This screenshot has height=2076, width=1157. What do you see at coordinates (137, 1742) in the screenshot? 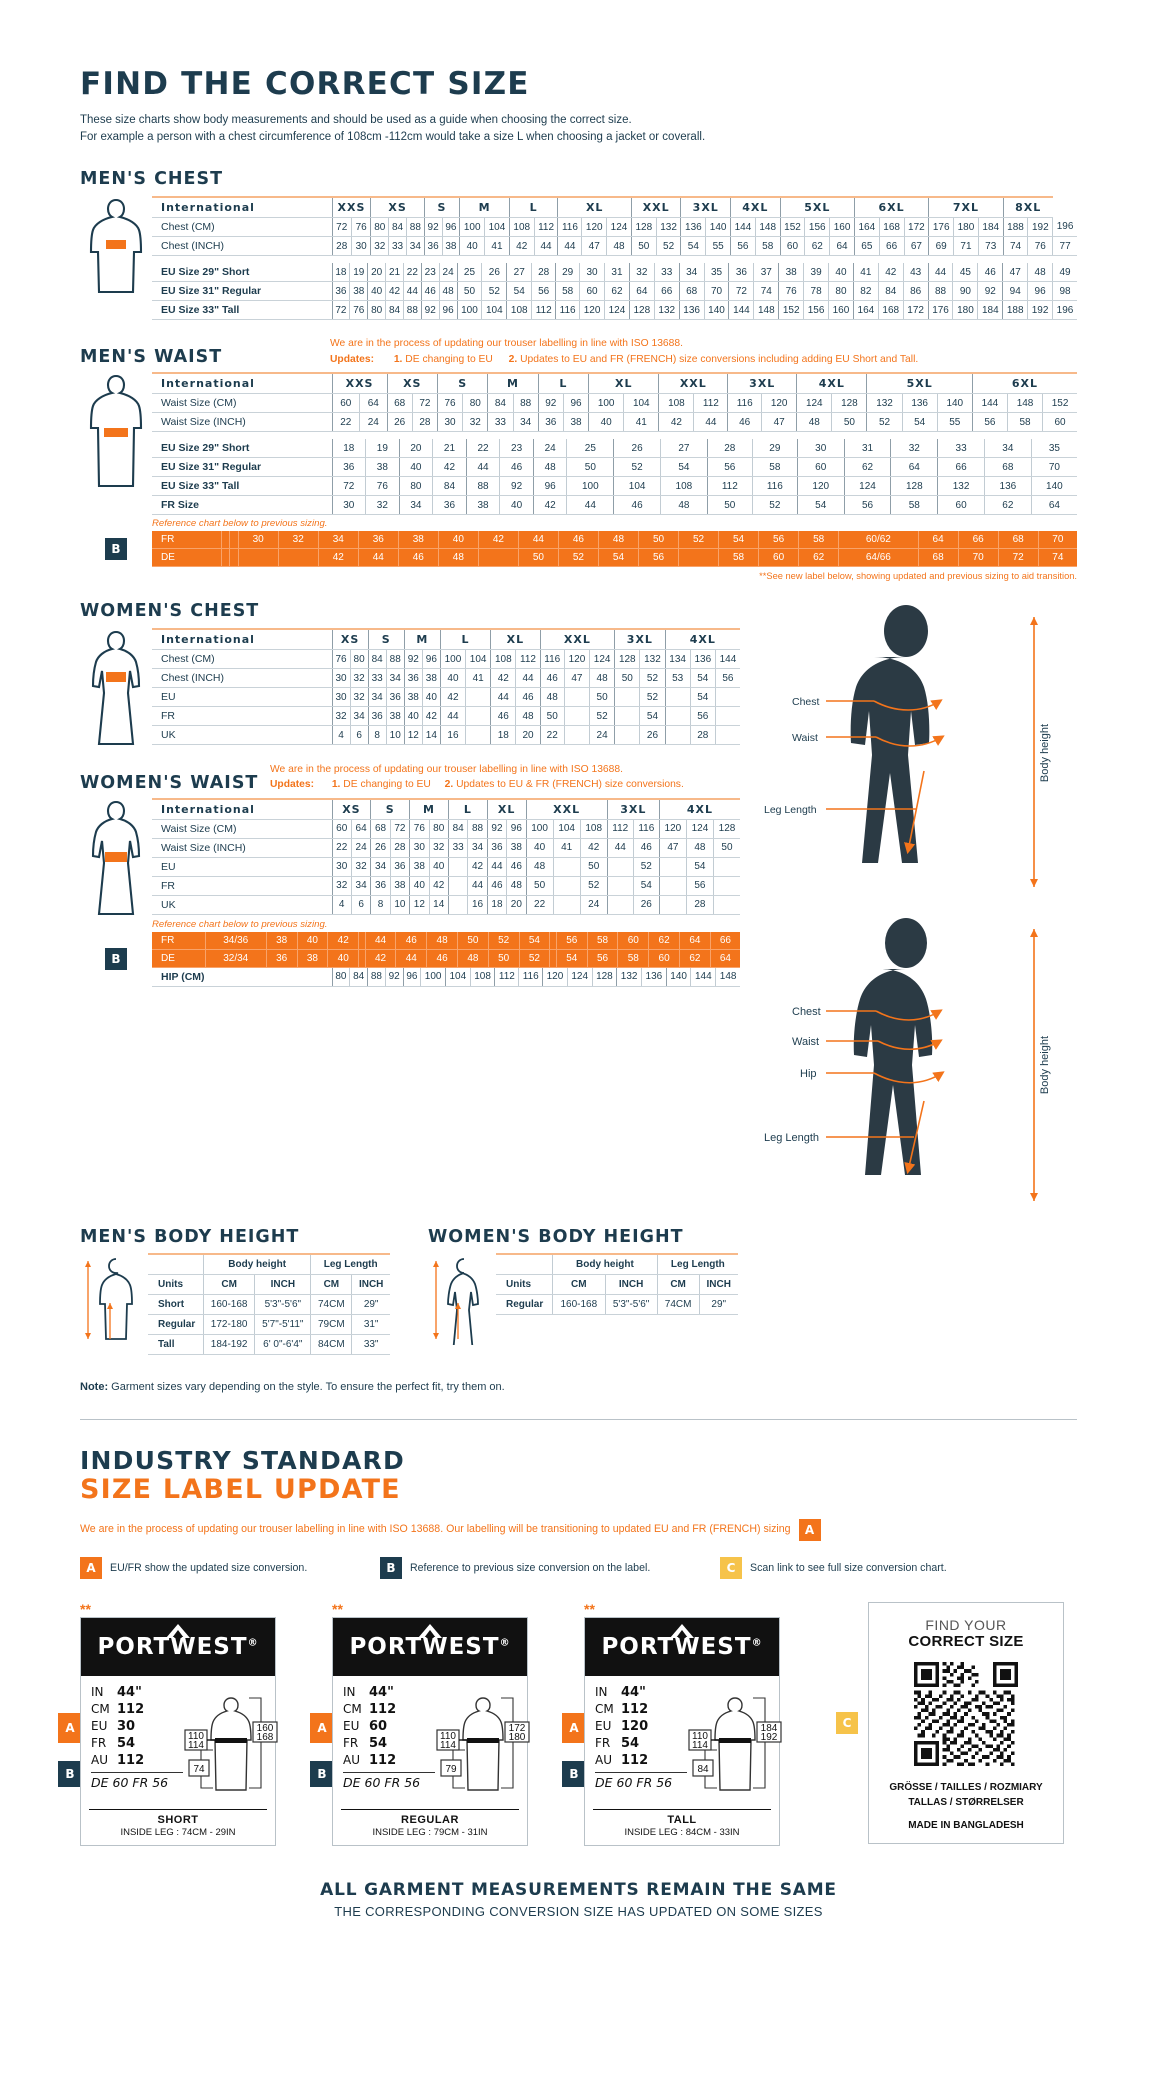
I see `spec-list: IN 44" CM 112 EU 30 FR 54 AU 112 DE 60 FR 56` at bounding box center [137, 1742].